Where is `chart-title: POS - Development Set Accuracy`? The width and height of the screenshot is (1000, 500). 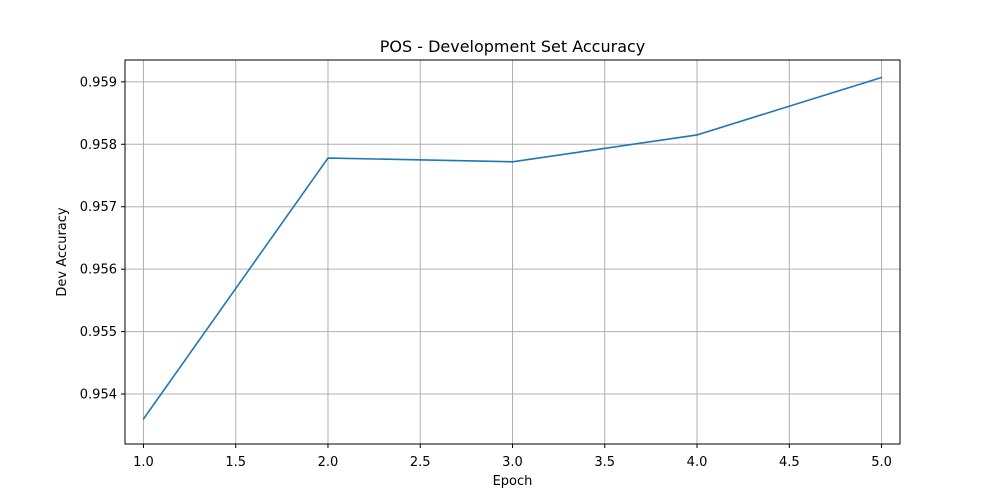 chart-title: POS - Development Set Accuracy is located at coordinates (513, 46).